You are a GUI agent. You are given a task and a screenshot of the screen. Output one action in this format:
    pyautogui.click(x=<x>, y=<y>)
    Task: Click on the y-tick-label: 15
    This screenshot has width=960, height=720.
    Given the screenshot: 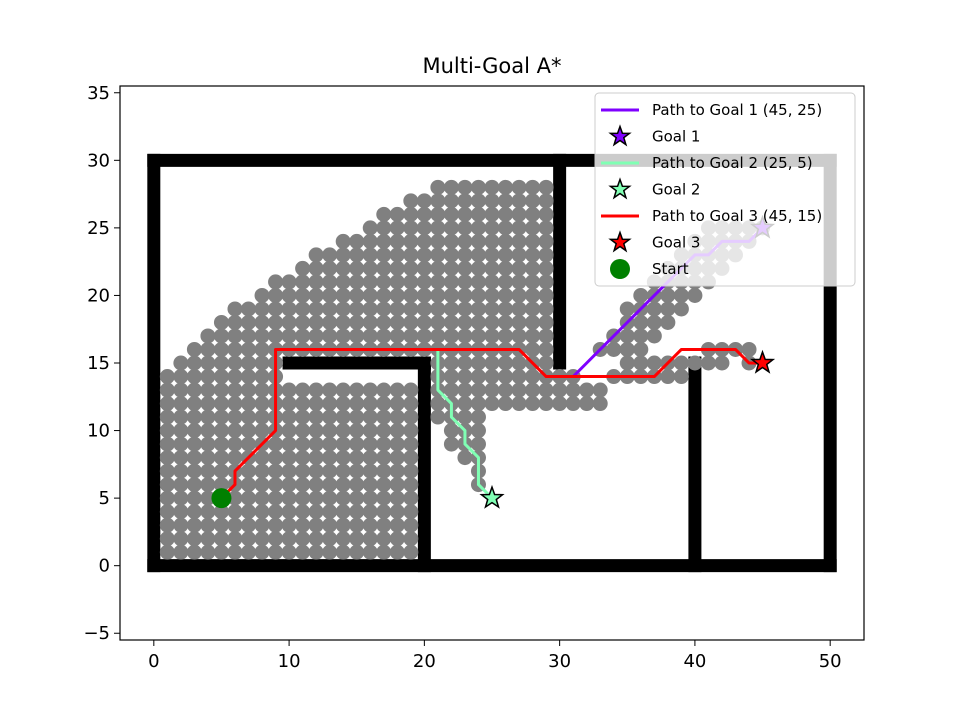 What is the action you would take?
    pyautogui.click(x=98, y=363)
    